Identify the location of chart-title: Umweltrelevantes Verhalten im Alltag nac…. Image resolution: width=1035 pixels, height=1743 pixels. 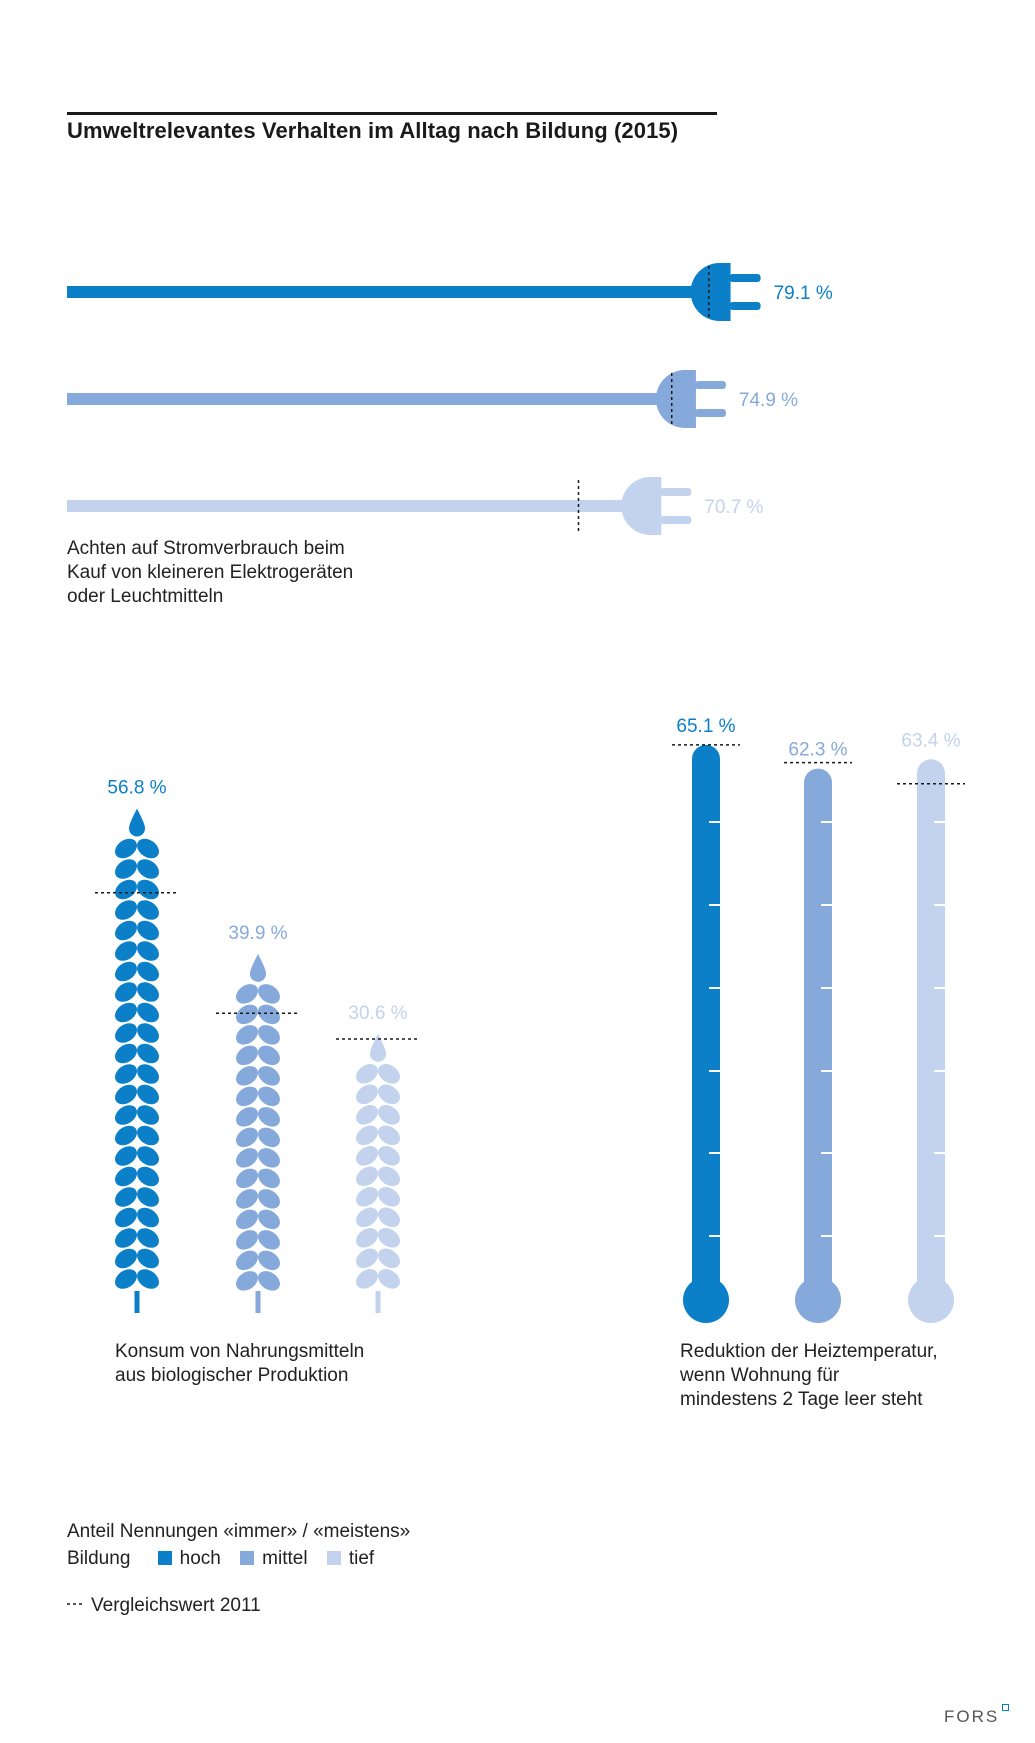
(373, 130).